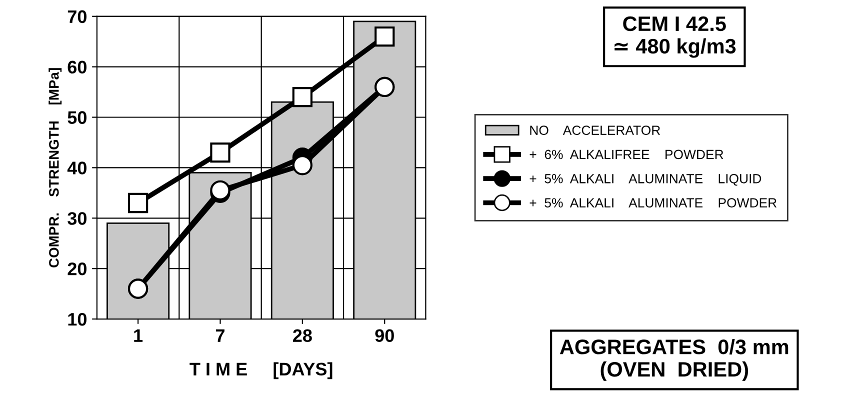 The height and width of the screenshot is (409, 843). I want to click on x-tick-label: 1, so click(138, 335).